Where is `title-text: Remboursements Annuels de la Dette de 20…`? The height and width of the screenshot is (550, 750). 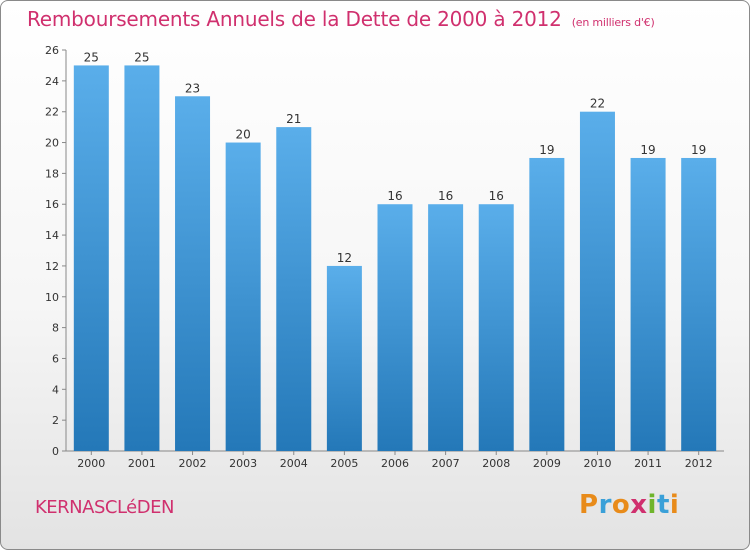 title-text: Remboursements Annuels de la Dette de 20… is located at coordinates (294, 19).